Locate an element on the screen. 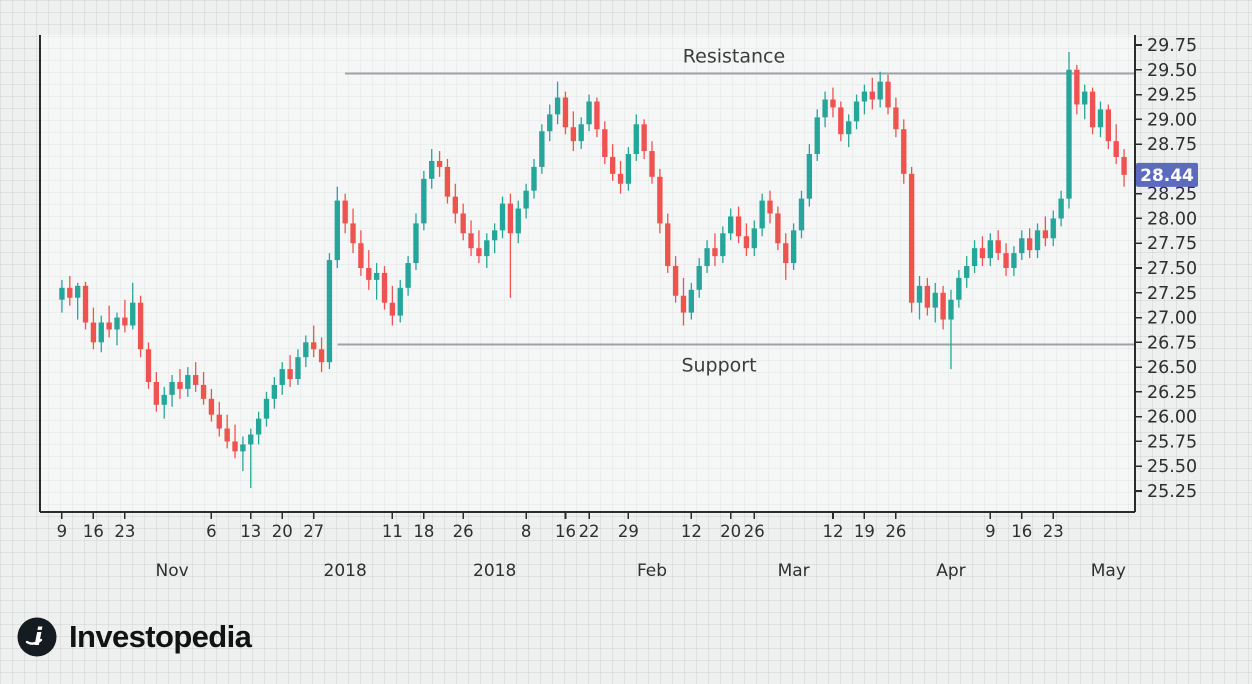  x-month-label: Feb is located at coordinates (652, 571).